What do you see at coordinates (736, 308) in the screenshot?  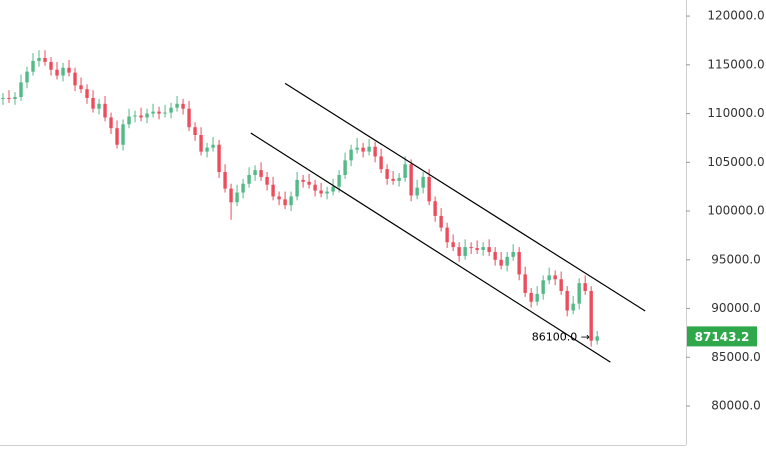 I see `y-tick-label: 90000.0` at bounding box center [736, 308].